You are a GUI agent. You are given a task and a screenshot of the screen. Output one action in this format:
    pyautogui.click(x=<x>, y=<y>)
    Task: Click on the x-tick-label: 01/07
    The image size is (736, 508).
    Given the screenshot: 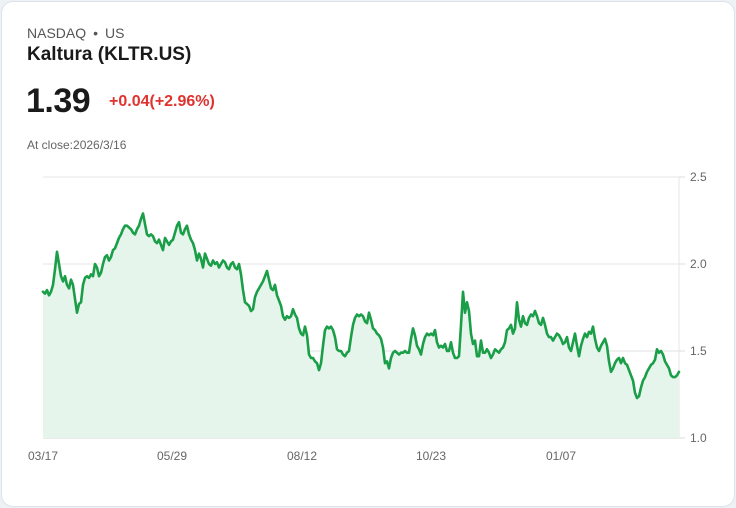 What is the action you would take?
    pyautogui.click(x=561, y=456)
    